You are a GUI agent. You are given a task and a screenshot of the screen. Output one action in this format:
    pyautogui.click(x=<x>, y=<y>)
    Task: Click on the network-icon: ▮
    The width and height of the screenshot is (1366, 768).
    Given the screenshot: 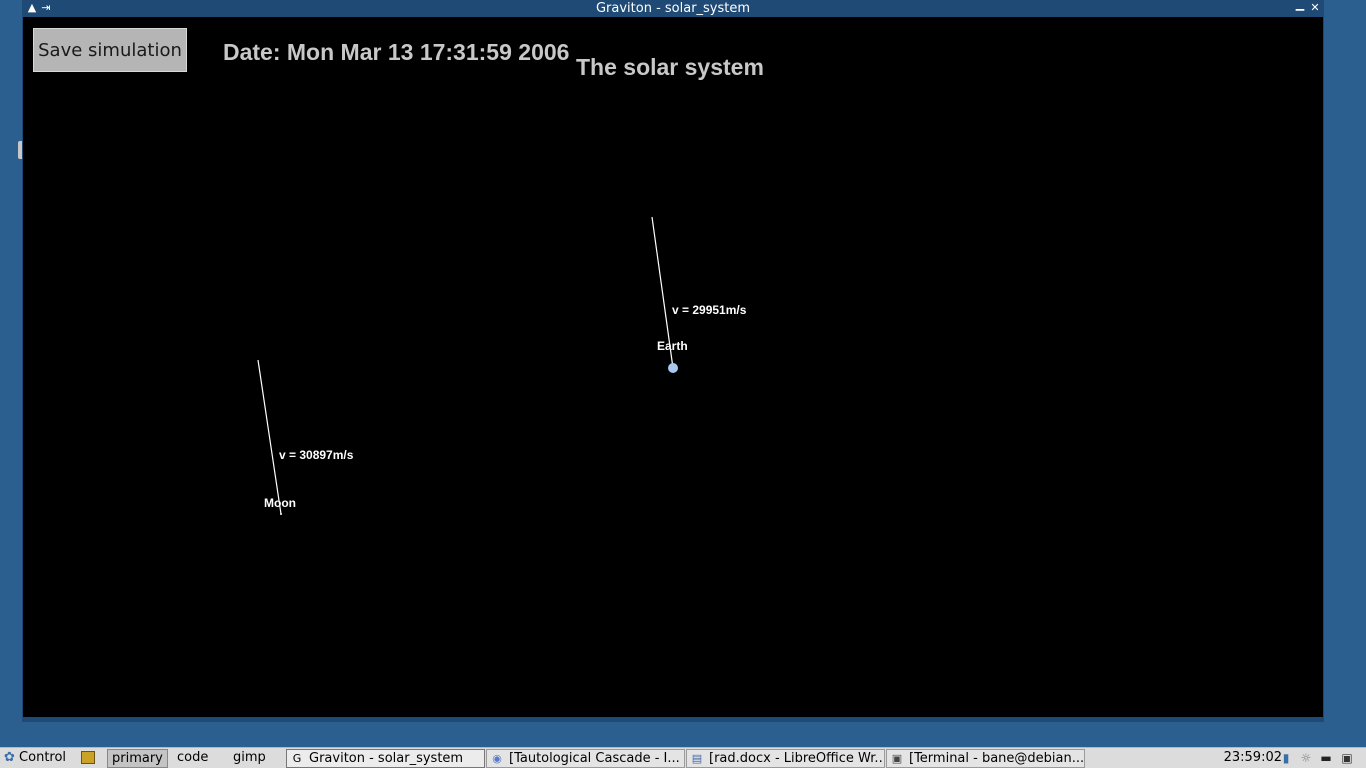 What is the action you would take?
    pyautogui.click(x=1286, y=758)
    